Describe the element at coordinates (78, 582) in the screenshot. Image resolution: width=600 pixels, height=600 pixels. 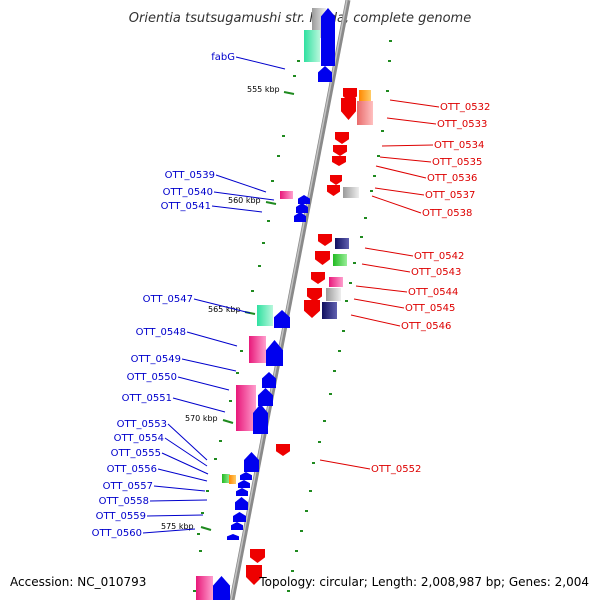
I see `accession-text: Accession: NC_010793` at that location.